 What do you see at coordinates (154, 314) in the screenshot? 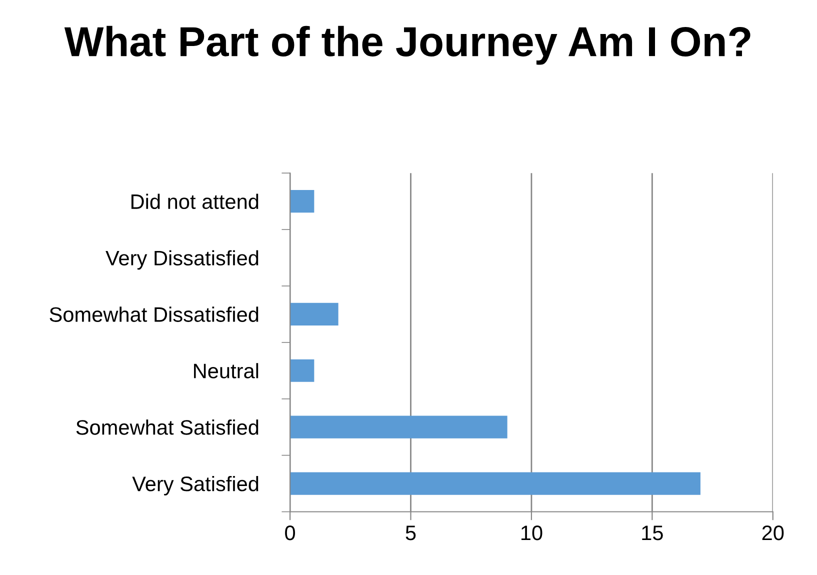
I see `y-tick-label: Somewhat Dissatisfied` at bounding box center [154, 314].